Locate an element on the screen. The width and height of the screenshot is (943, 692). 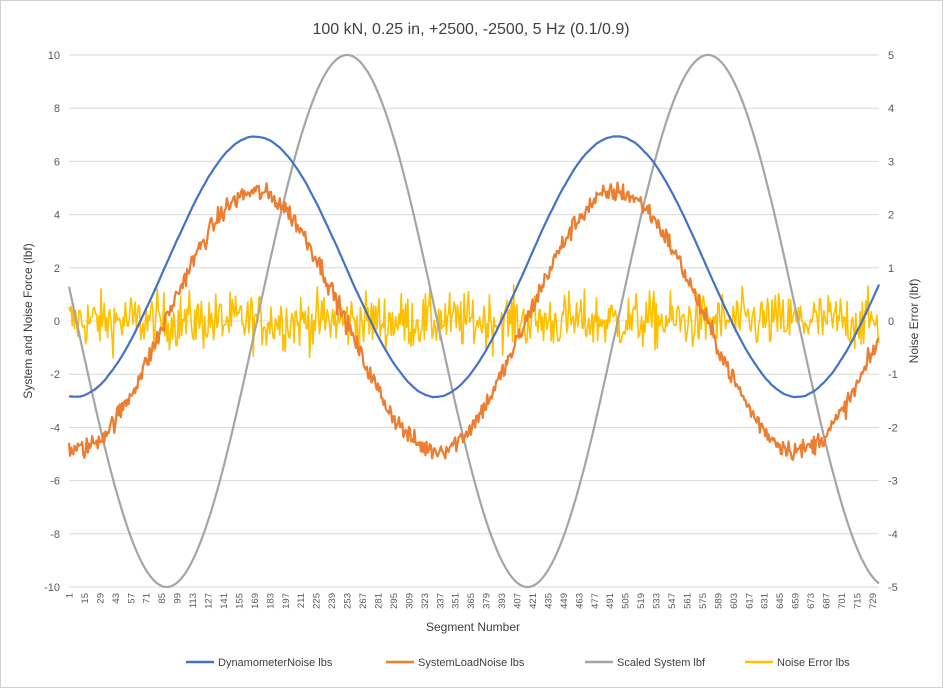
y-left-tick-label: -8 is located at coordinates (55, 535).